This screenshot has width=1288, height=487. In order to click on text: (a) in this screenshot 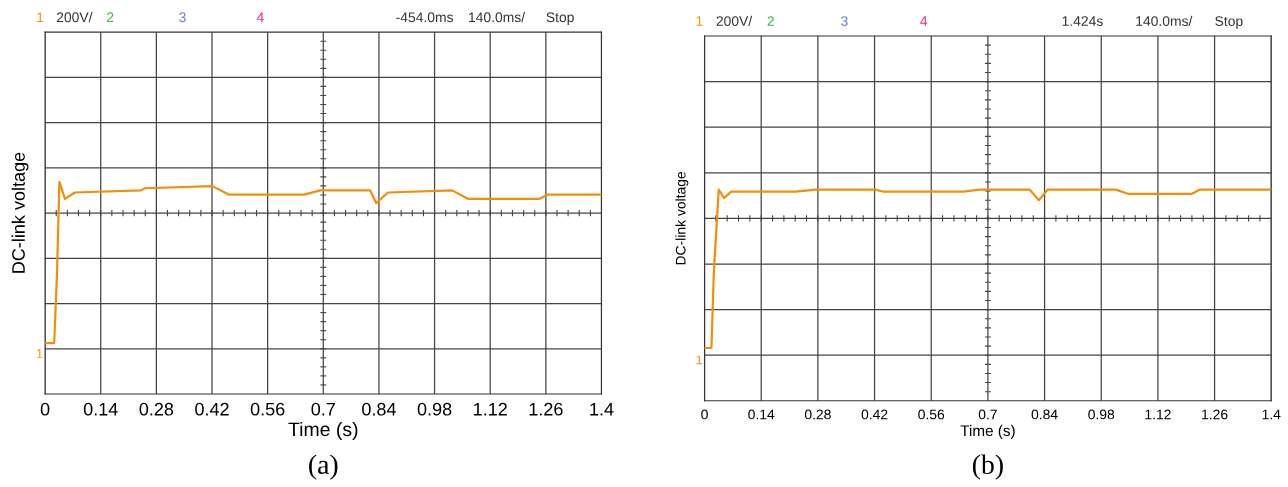, I will do `click(323, 467)`.